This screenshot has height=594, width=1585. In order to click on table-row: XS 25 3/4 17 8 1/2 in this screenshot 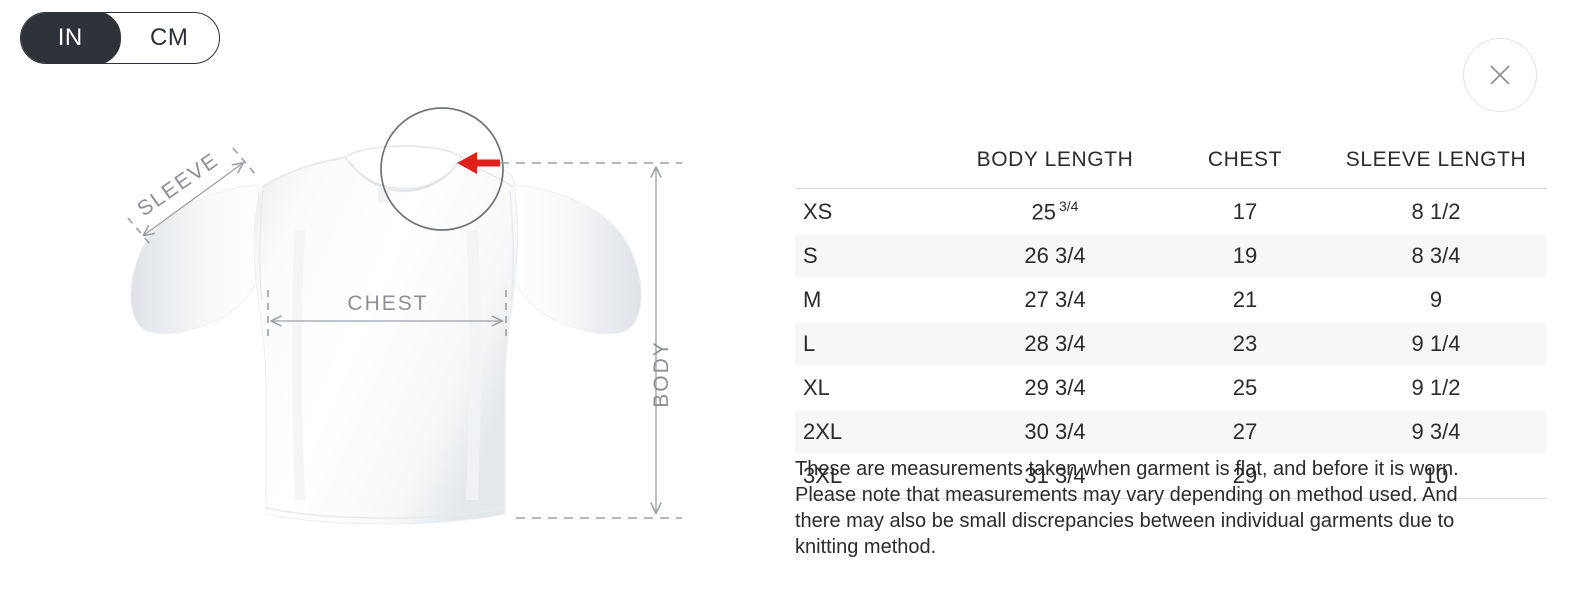, I will do `click(1171, 212)`.